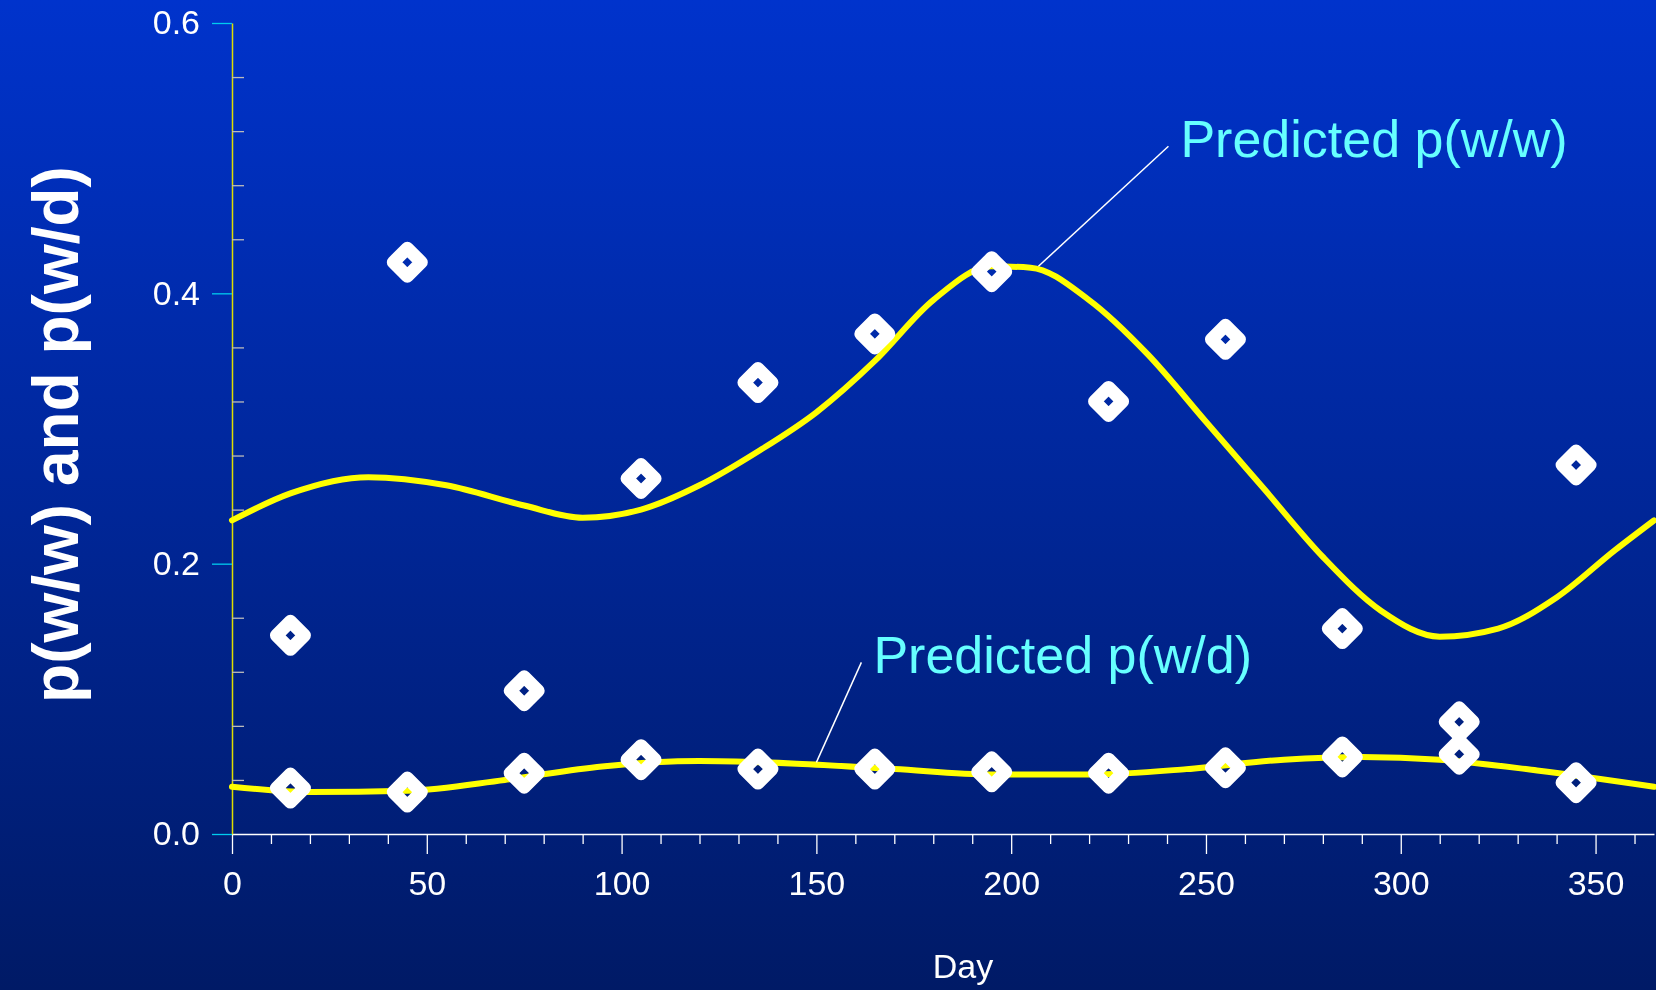  What do you see at coordinates (56, 434) in the screenshot?
I see `y-axis-title: p(w/w) and p(w/d)` at bounding box center [56, 434].